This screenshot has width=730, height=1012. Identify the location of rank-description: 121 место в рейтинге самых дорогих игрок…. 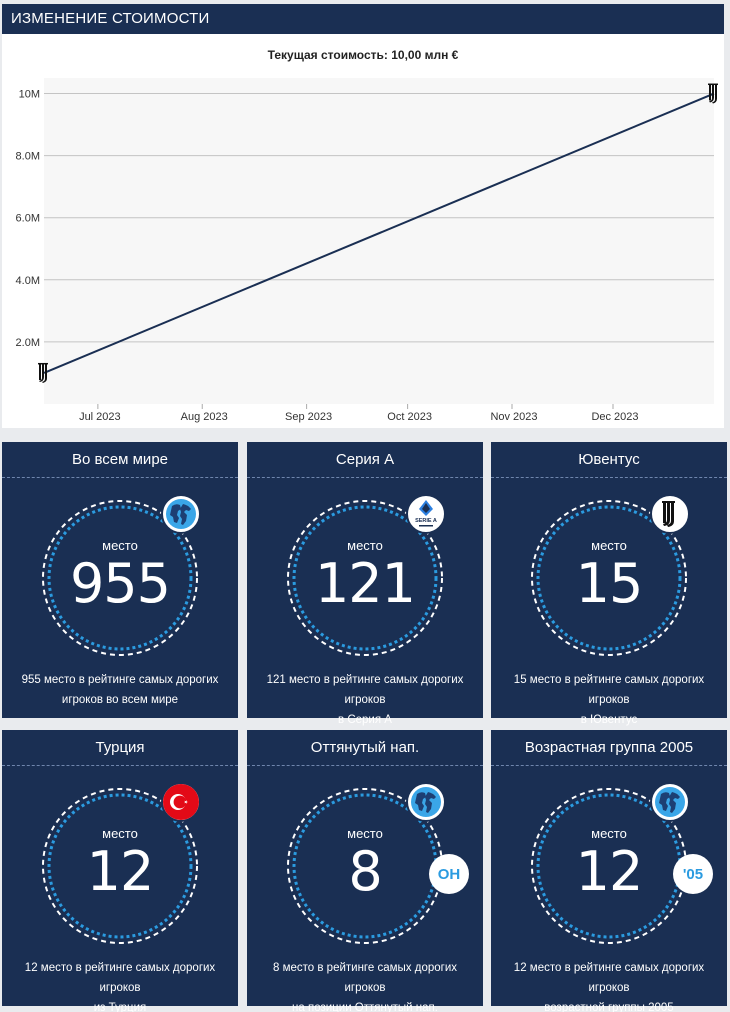
(365, 700).